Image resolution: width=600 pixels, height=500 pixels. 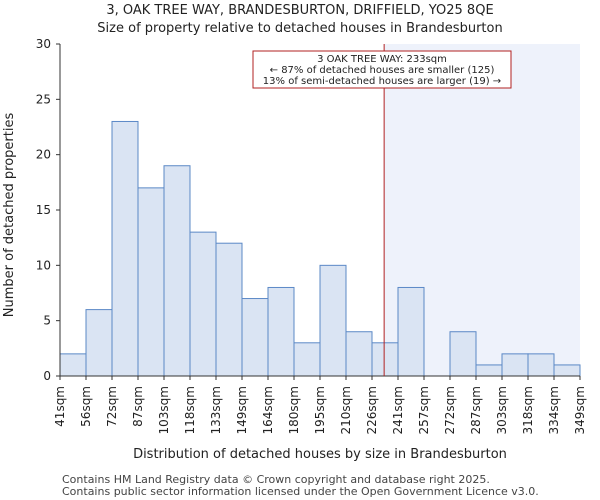 What do you see at coordinates (47, 376) in the screenshot?
I see `y-tick-label: 0` at bounding box center [47, 376].